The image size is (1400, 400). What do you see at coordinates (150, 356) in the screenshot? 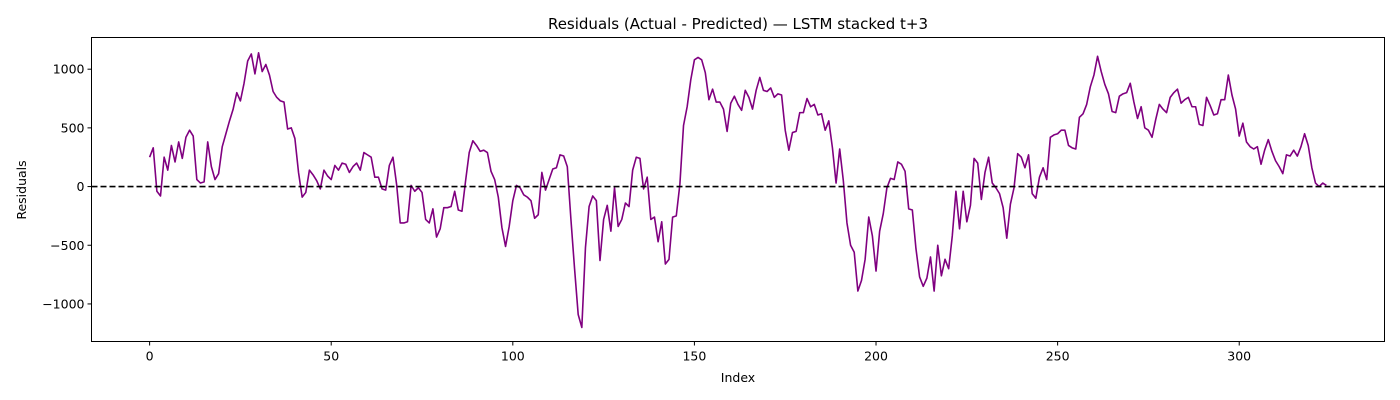
I see `x-tick-label: 0` at bounding box center [150, 356].